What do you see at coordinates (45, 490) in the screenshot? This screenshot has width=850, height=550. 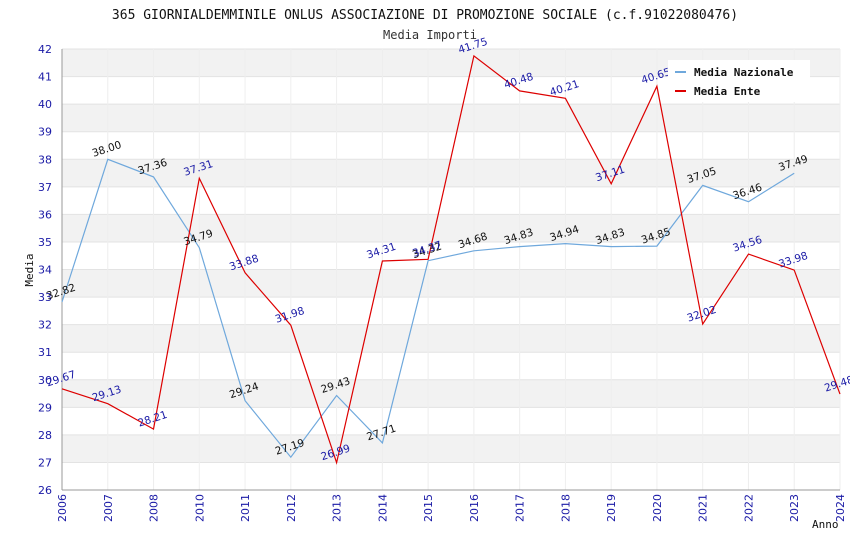 I see `y-tick-label: 26` at bounding box center [45, 490].